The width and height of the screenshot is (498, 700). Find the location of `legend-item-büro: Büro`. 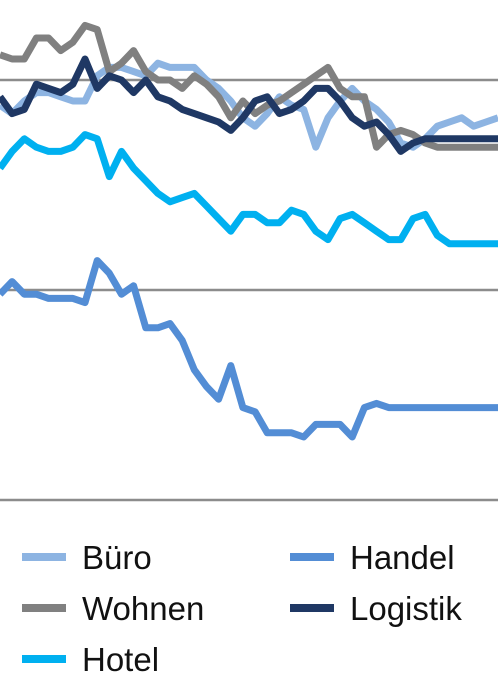

legend-item-büro: Büro is located at coordinates (87, 557).